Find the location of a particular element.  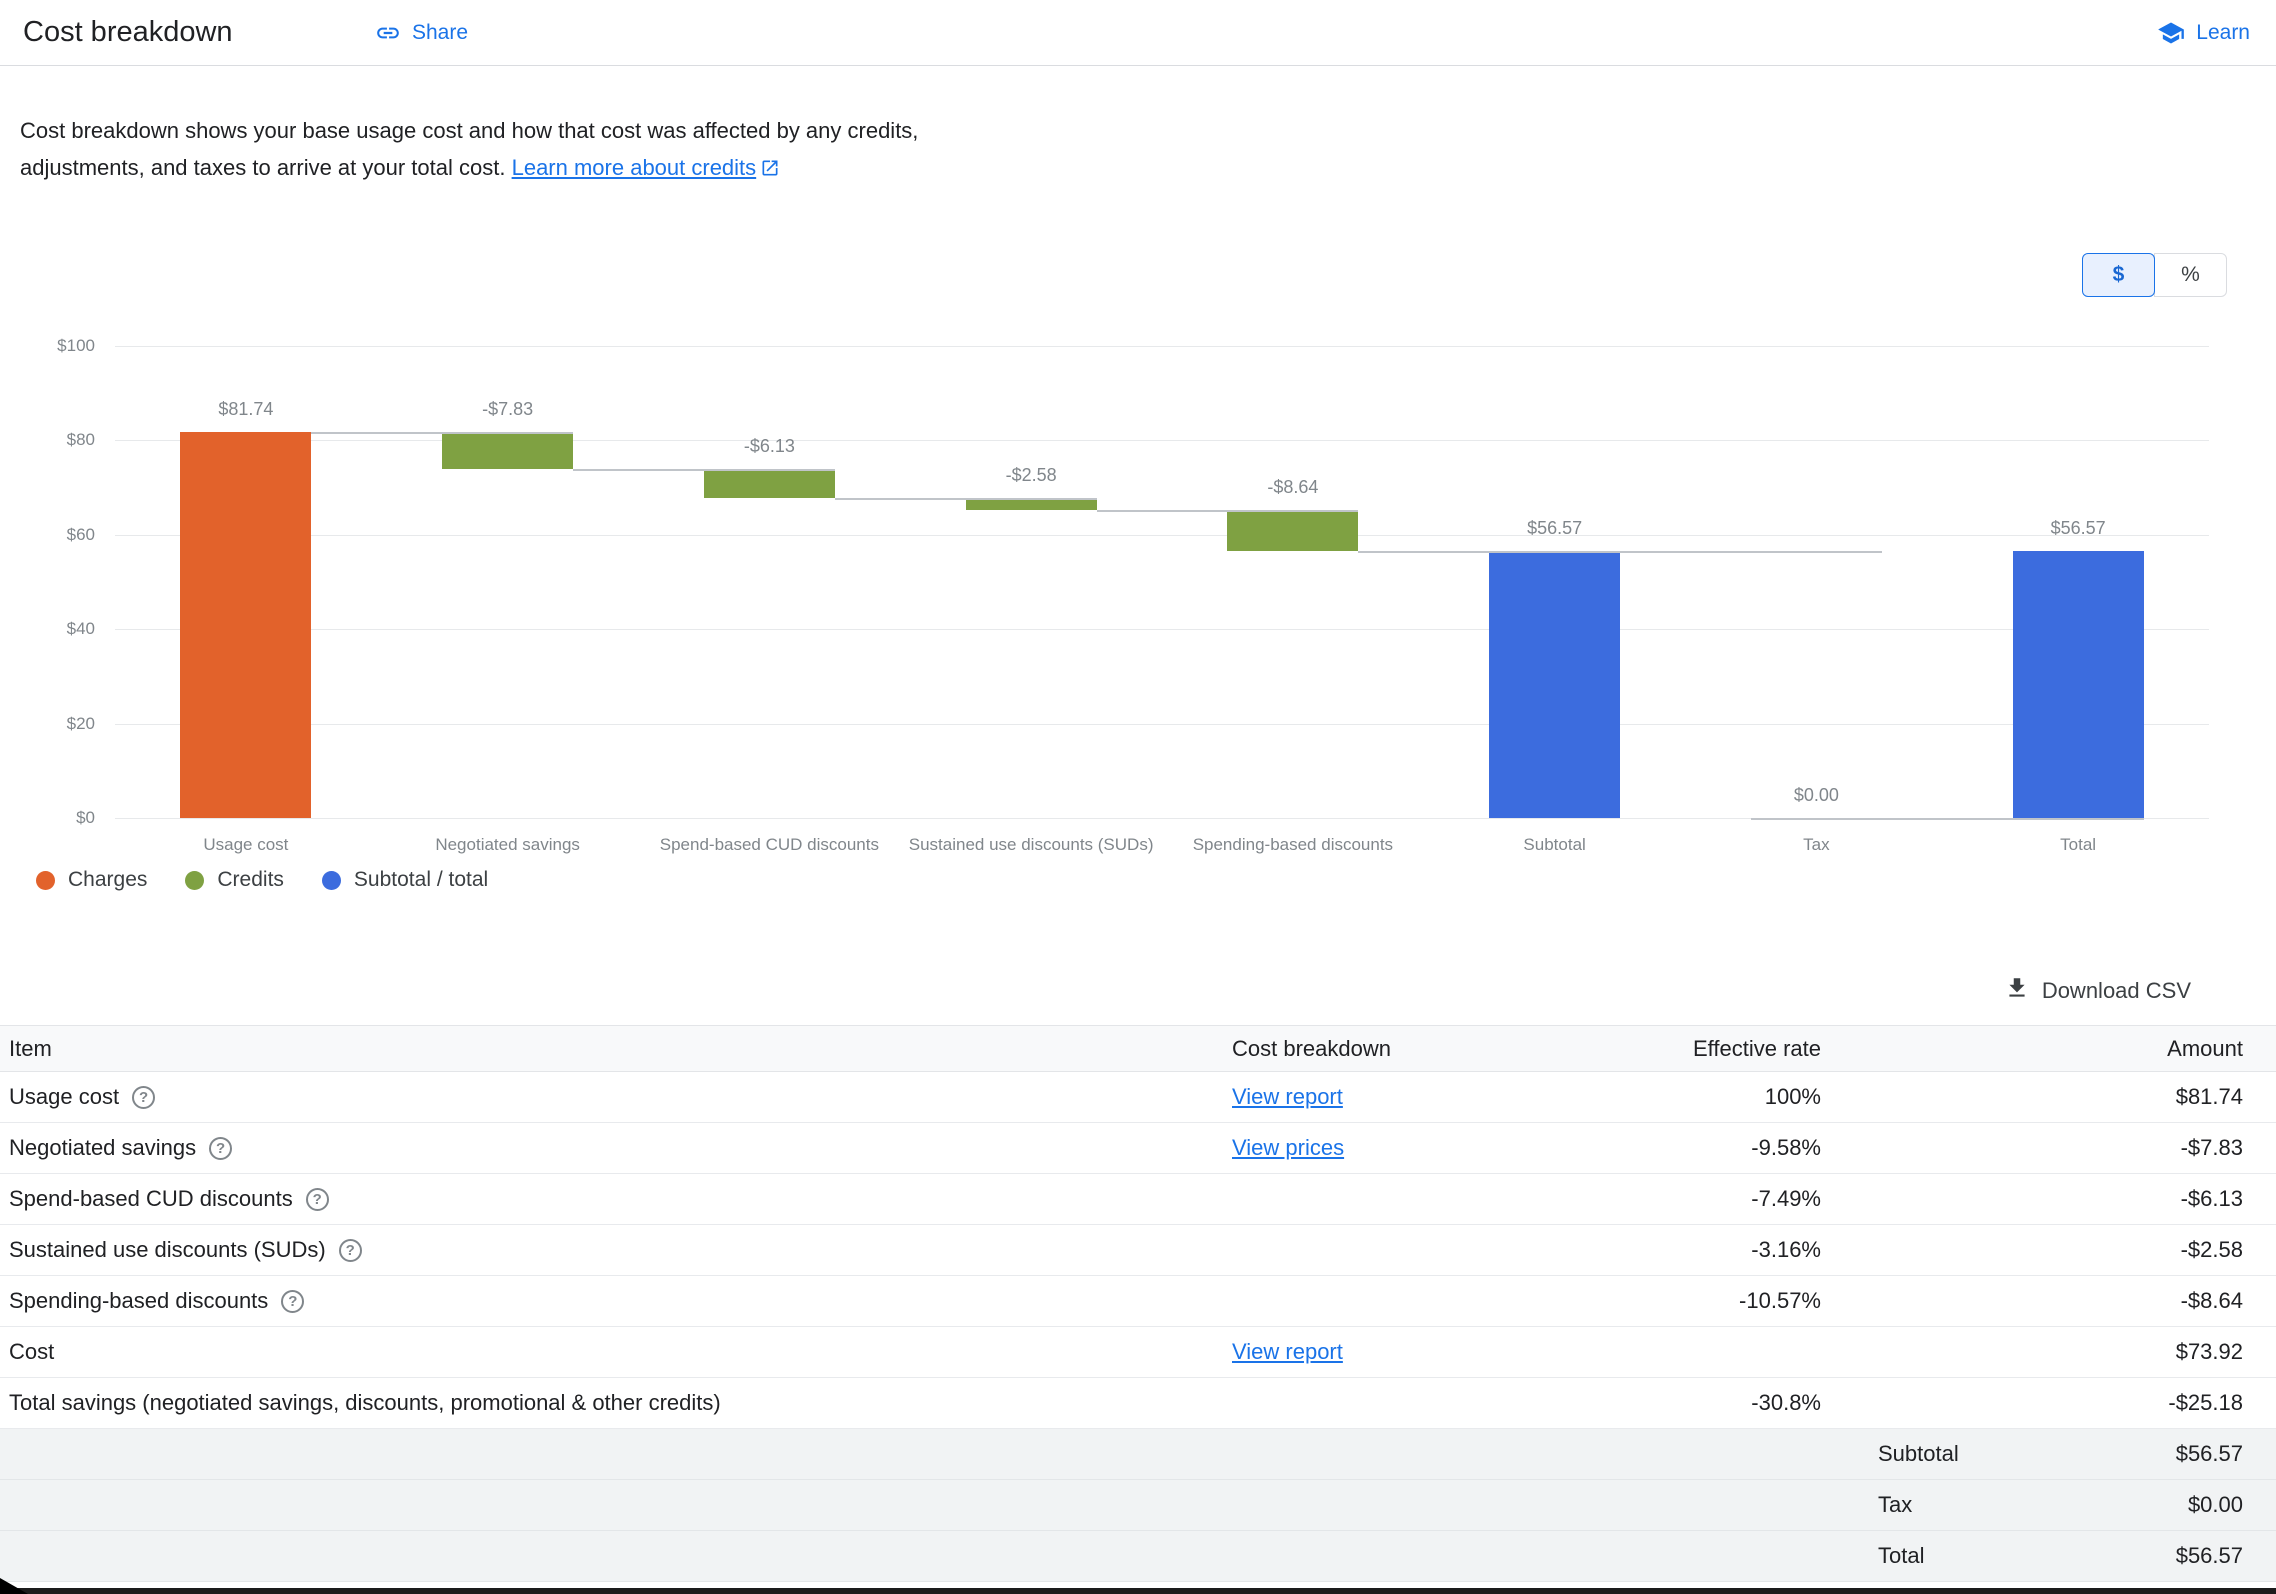

bar-sustained-use-discounts-suds is located at coordinates (1031, 504).